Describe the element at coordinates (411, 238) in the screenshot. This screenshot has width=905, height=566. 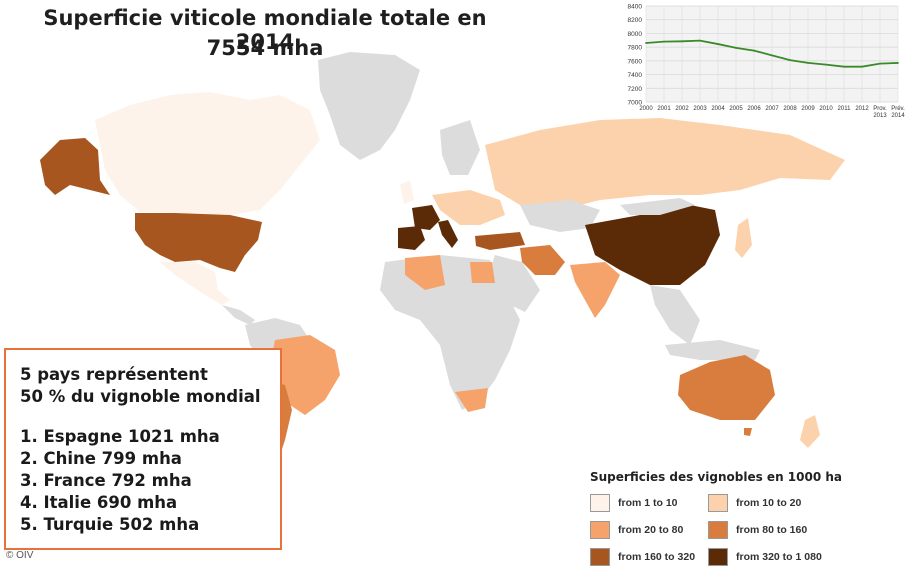
I see `region-spain` at that location.